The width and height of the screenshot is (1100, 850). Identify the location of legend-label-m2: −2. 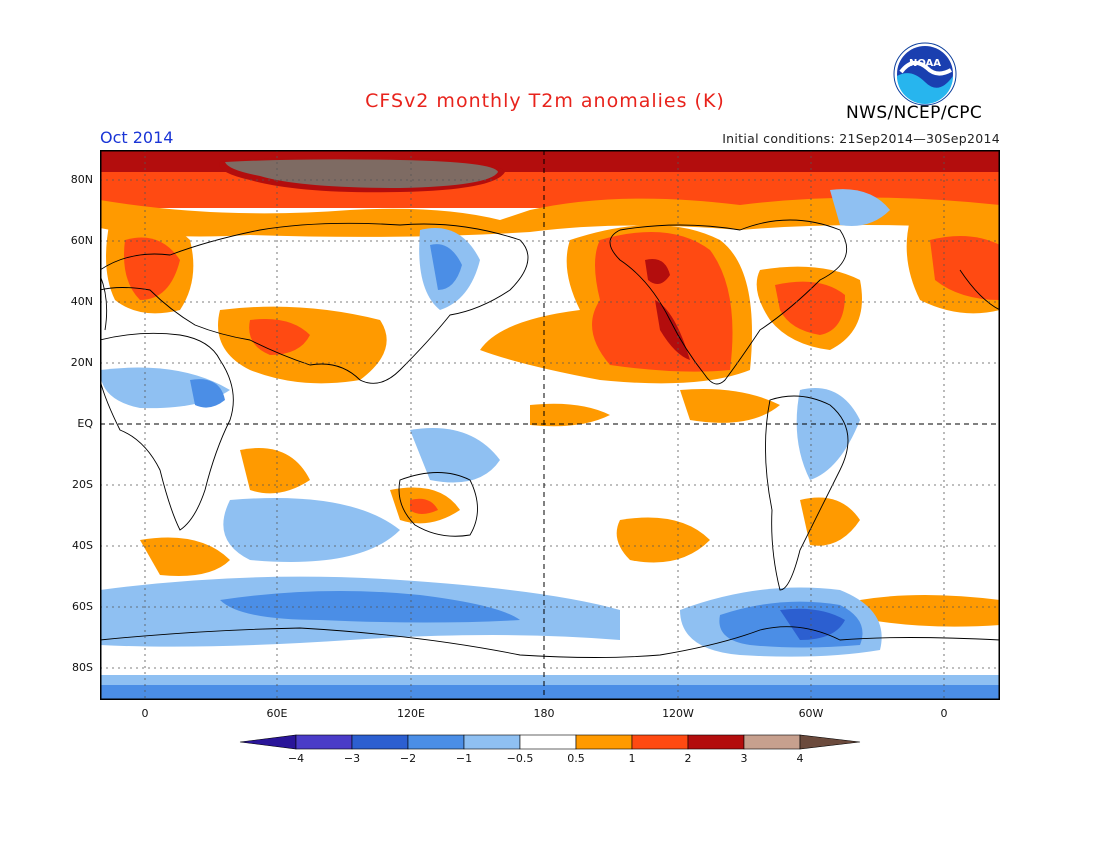
(408, 758).